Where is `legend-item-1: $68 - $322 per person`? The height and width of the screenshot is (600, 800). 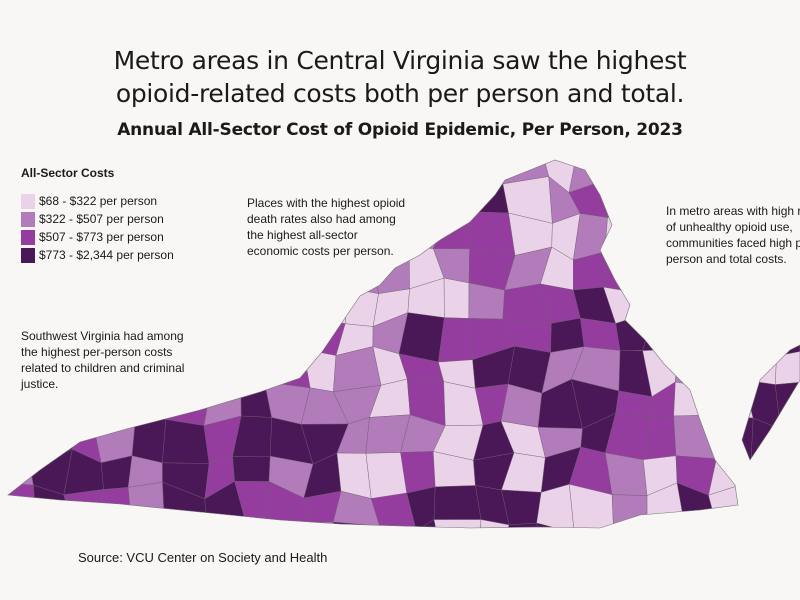
legend-item-1: $68 - $322 per person is located at coordinates (97, 201).